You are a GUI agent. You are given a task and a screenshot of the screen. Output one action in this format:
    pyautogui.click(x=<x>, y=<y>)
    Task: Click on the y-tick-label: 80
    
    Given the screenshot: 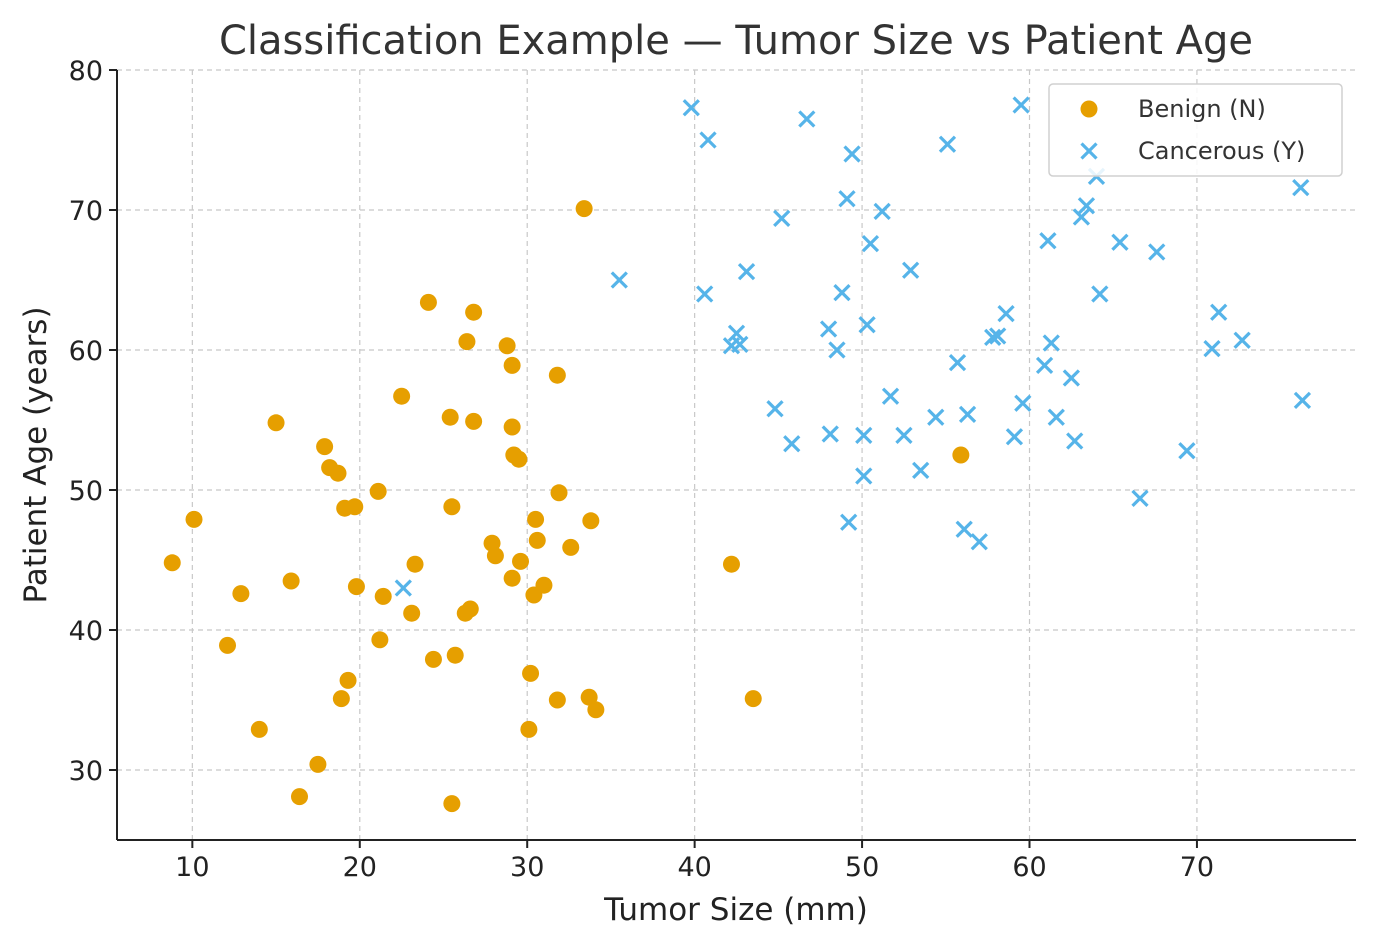 What is the action you would take?
    pyautogui.click(x=86, y=71)
    